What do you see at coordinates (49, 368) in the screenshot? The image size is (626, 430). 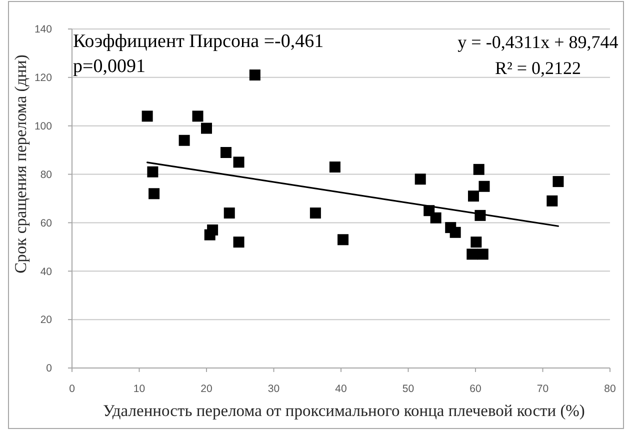 I see `y-tick-label: 0` at bounding box center [49, 368].